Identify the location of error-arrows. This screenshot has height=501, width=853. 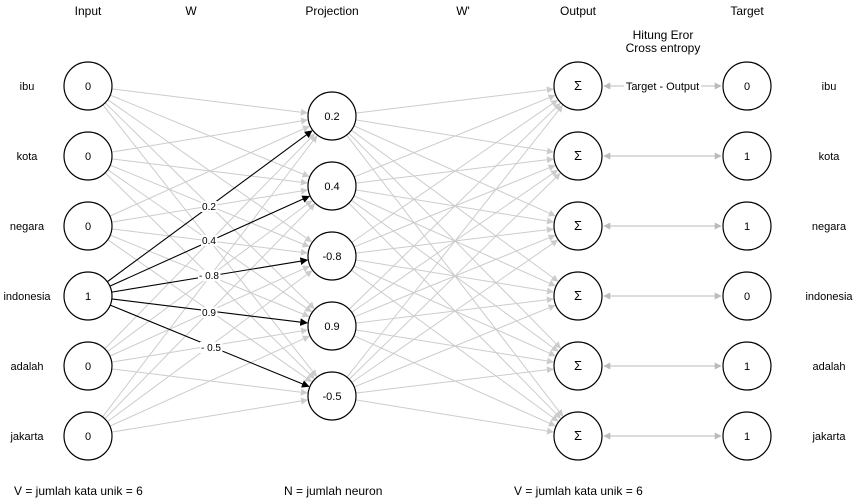
(662, 261).